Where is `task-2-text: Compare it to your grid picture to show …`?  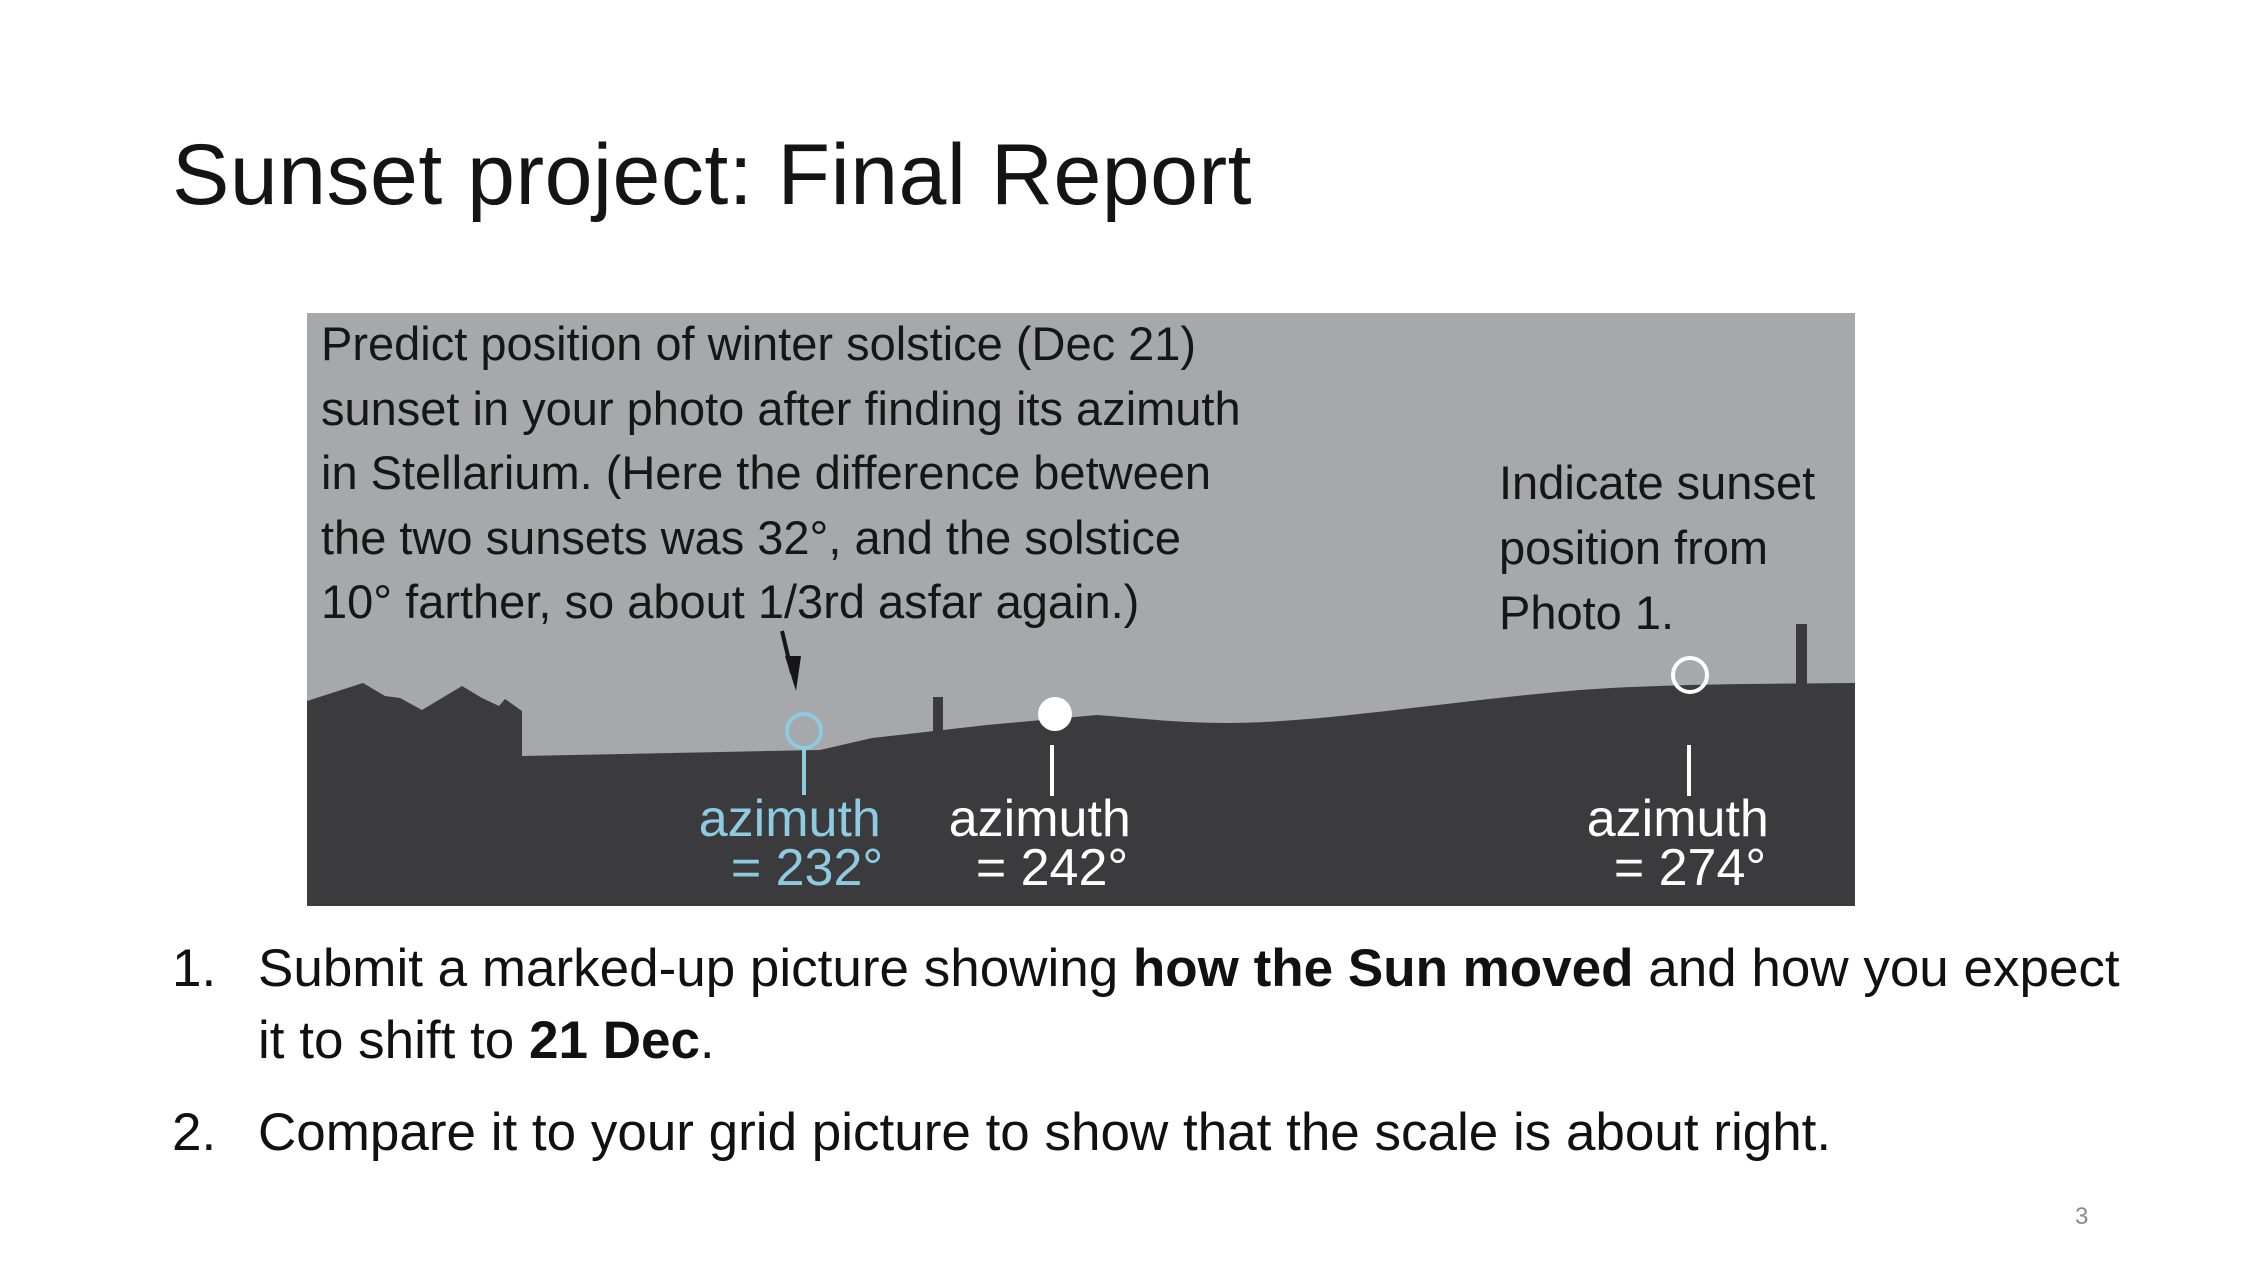 task-2-text: Compare it to your grid picture to show … is located at coordinates (1045, 1132).